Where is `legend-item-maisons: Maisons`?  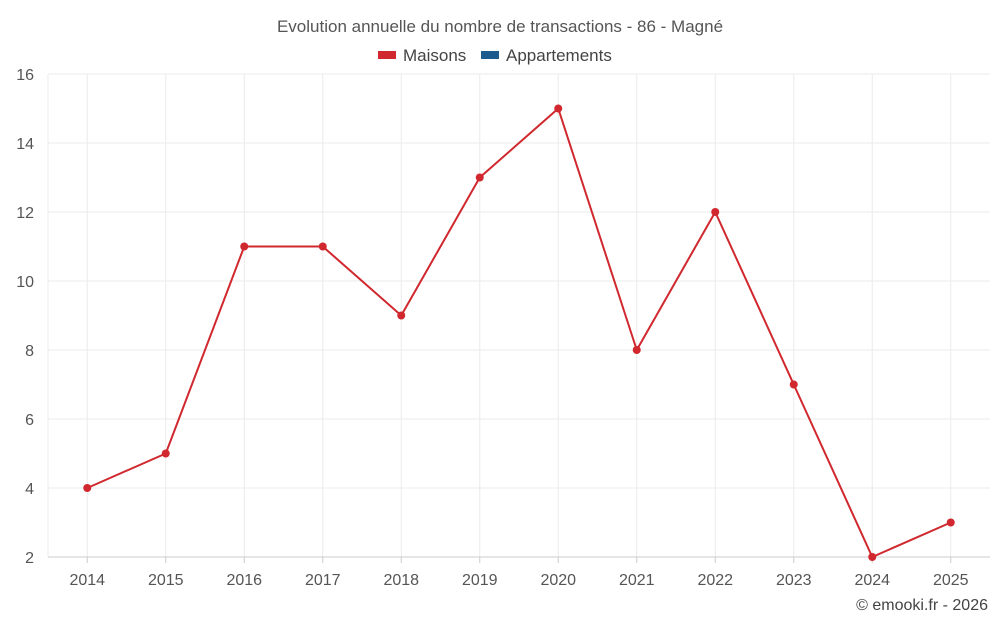 legend-item-maisons: Maisons is located at coordinates (422, 55).